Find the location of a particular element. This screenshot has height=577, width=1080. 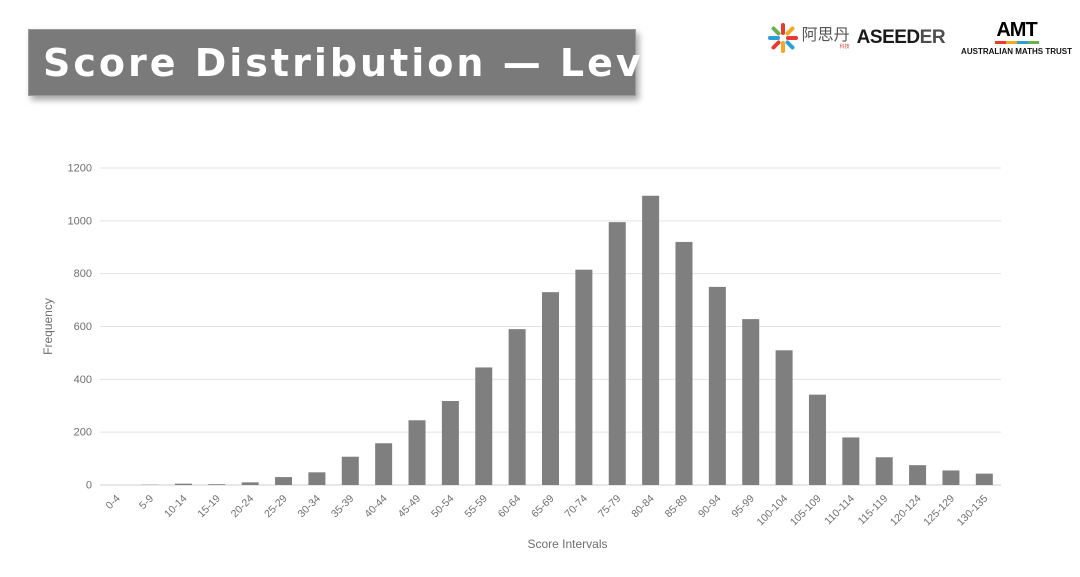

amt-full-name: AUSTRALIAN MATHS TRUST is located at coordinates (1016, 51).